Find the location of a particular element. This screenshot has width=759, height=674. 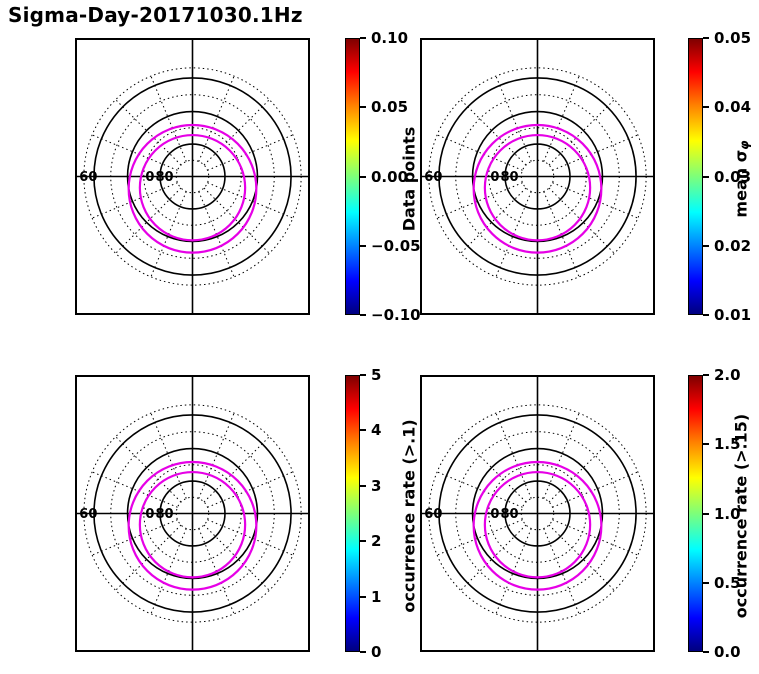

colorbar-tick: 0.00 is located at coordinates (384, 177).